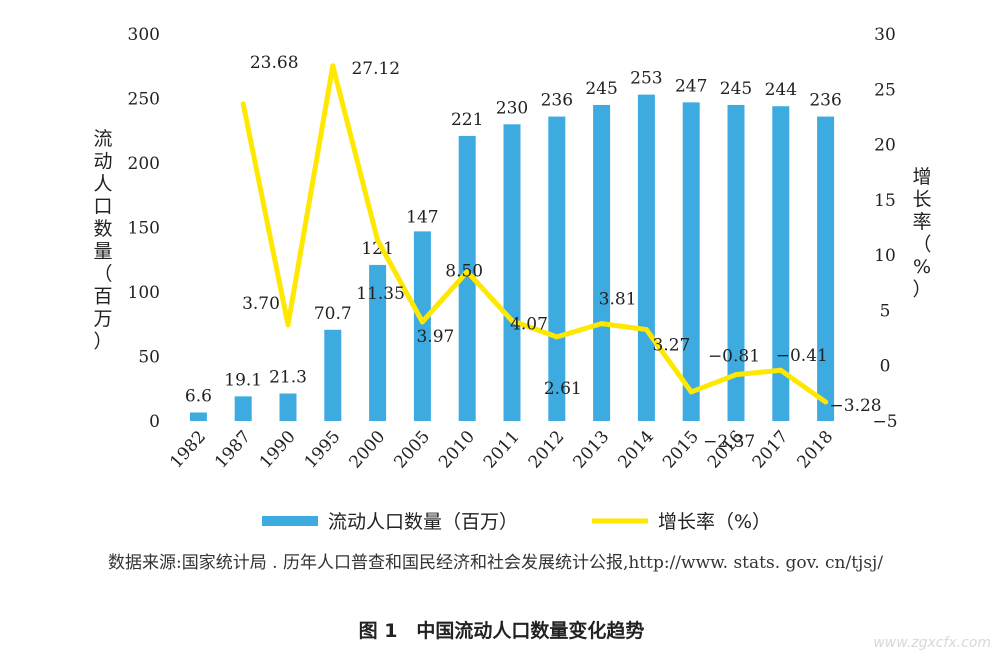  What do you see at coordinates (501, 631) in the screenshot?
I see `figure-caption: 图 1 中国流动人口数量变化趋势` at bounding box center [501, 631].